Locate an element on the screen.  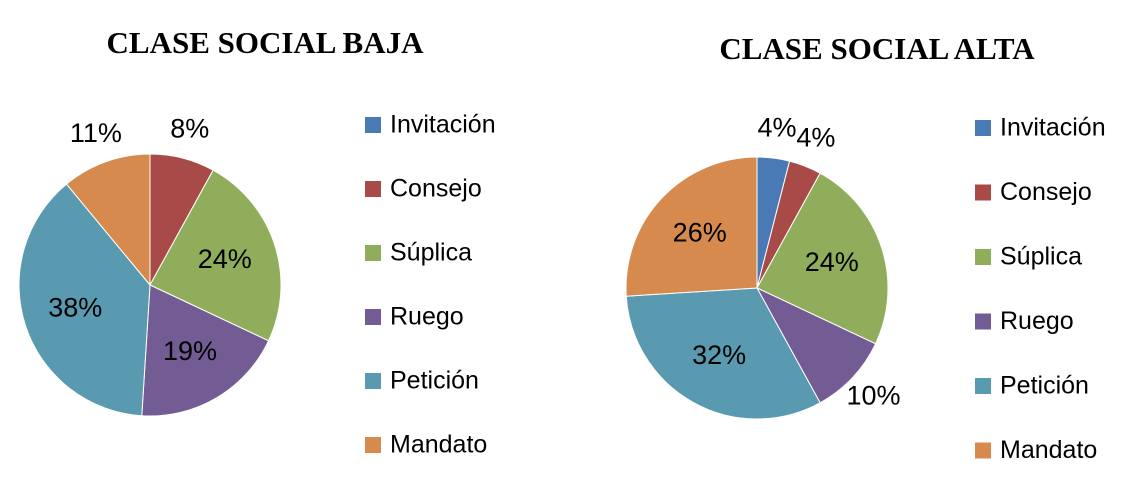
data-label: 38% is located at coordinates (75, 307).